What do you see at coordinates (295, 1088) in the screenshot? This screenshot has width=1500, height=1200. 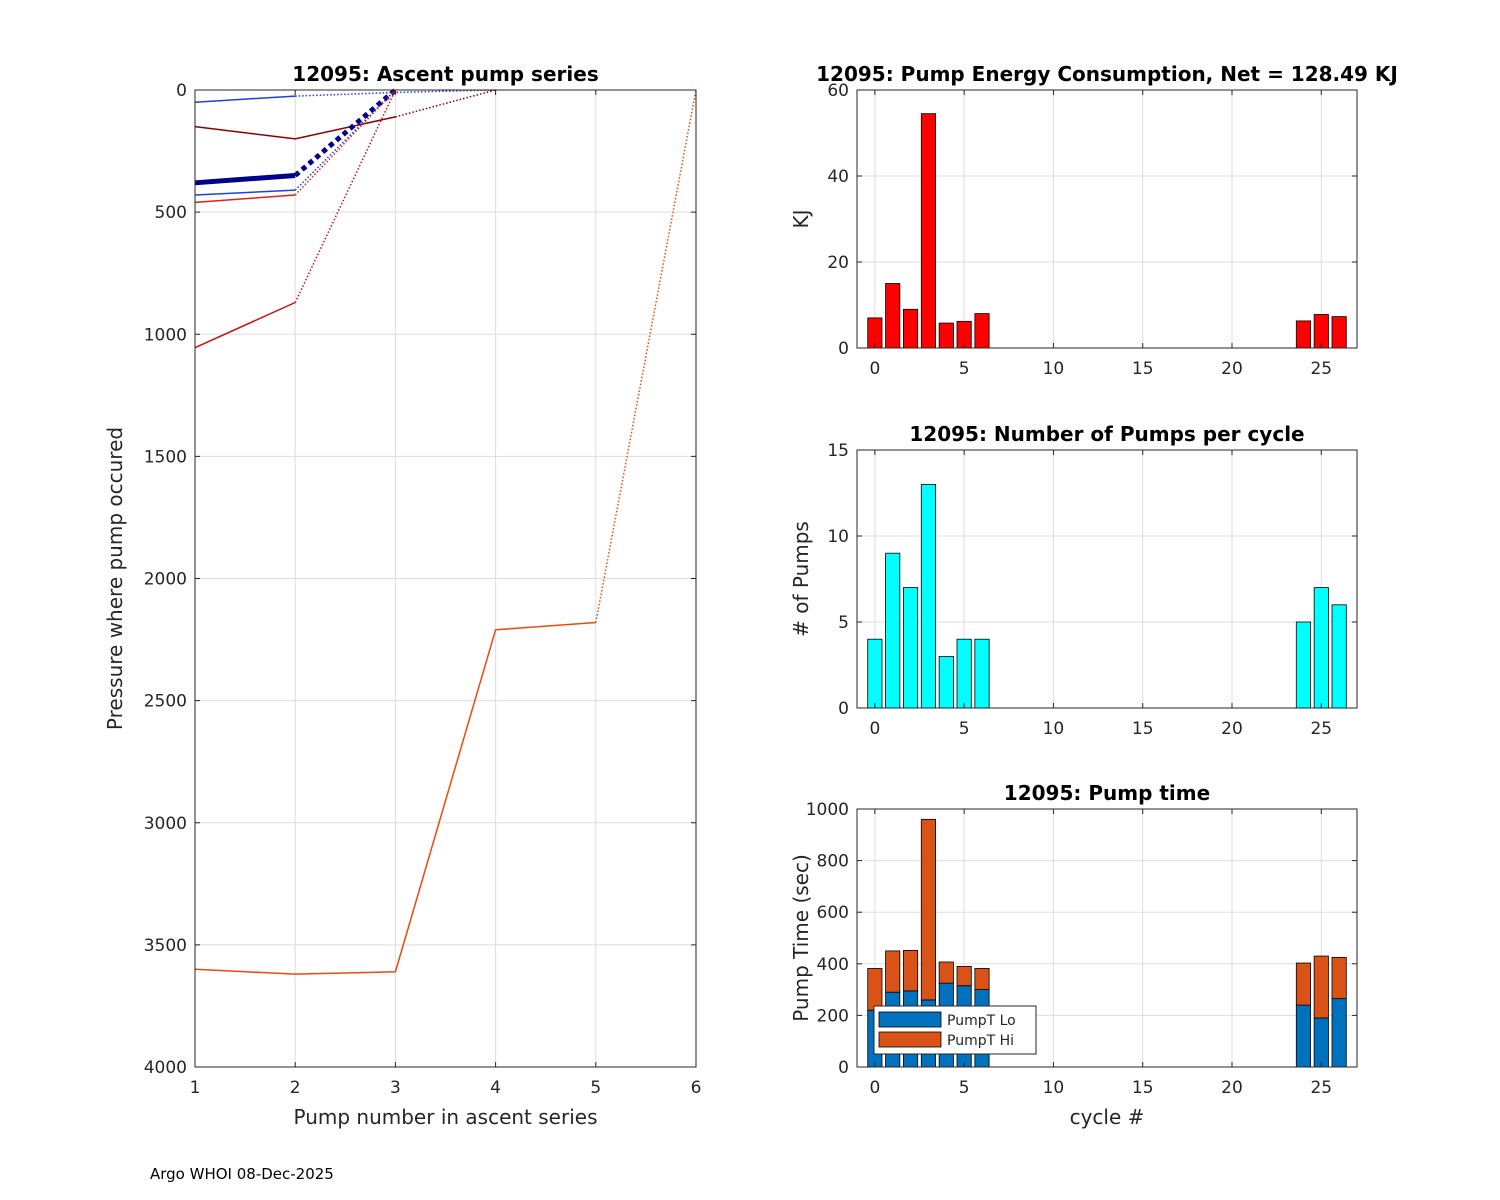 I see `x-tick-label: 2` at bounding box center [295, 1088].